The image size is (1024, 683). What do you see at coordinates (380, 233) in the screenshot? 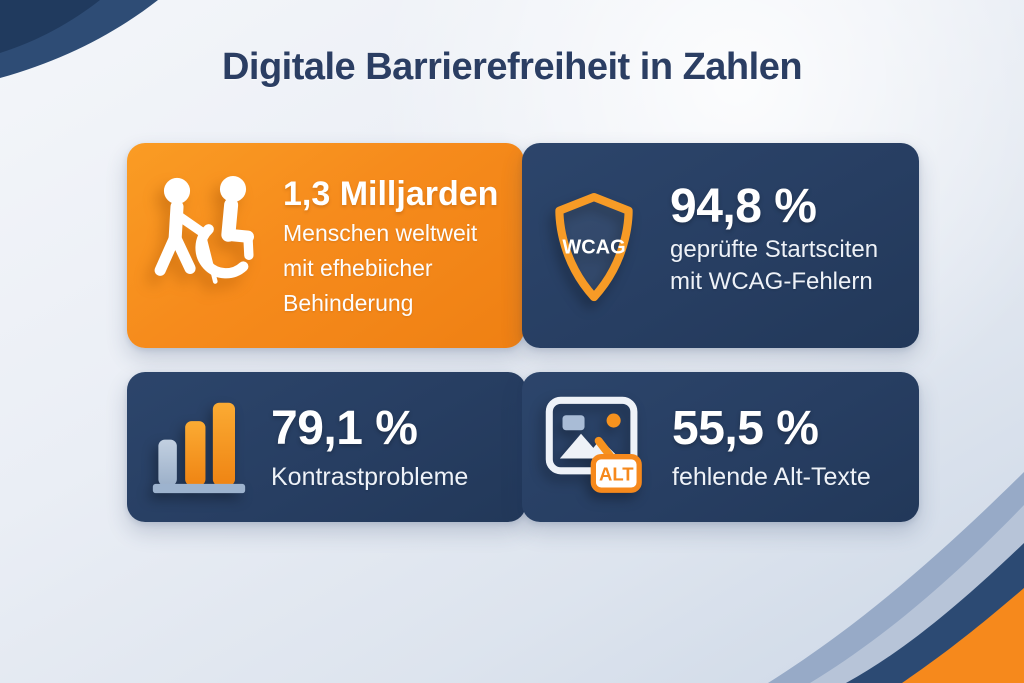
I see `stat-label-line: Menschen weltweit` at bounding box center [380, 233].